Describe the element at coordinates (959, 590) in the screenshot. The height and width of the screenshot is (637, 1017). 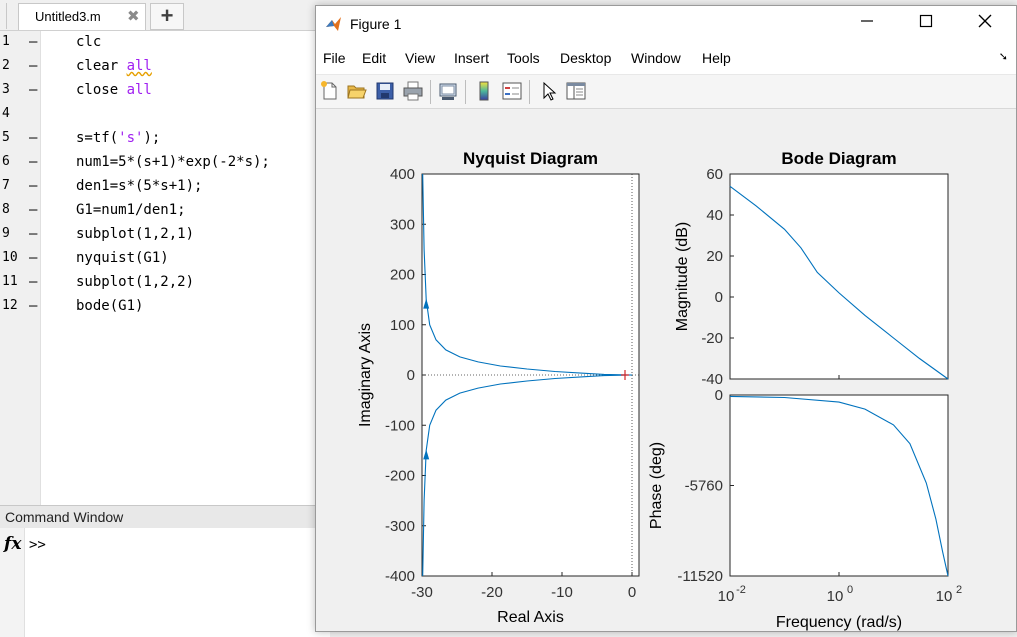
I see `bode-xtick-exponent: 2` at that location.